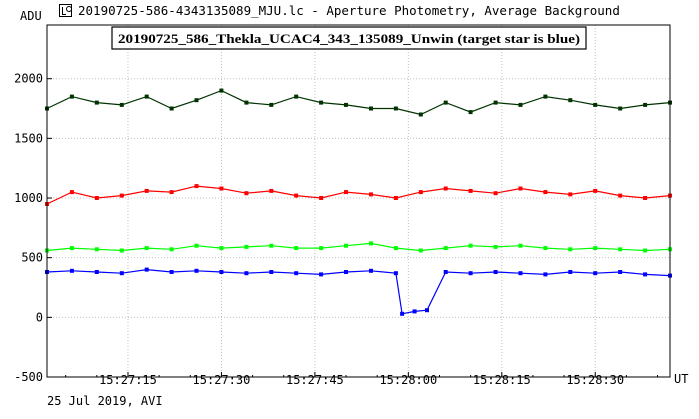  I want to click on y-tick-label: 0, so click(39, 317).